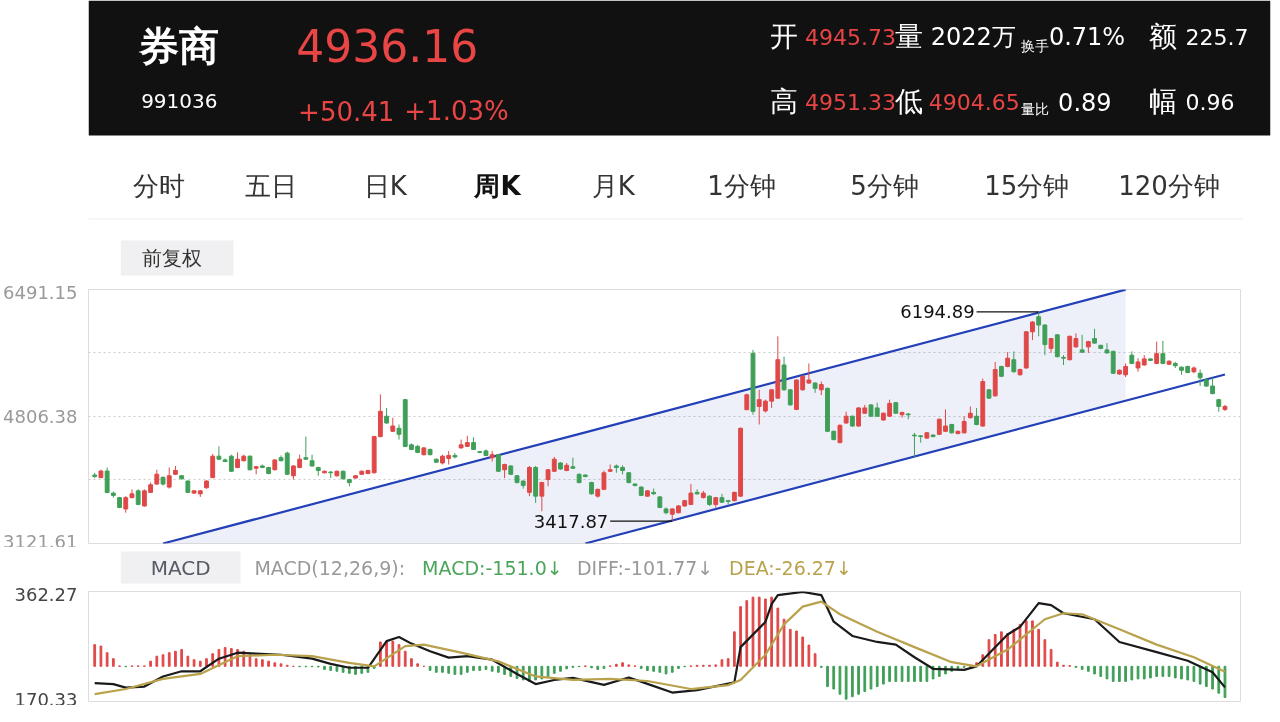 The width and height of the screenshot is (1280, 722). Describe the element at coordinates (1085, 102) in the screenshot. I see `text: 0.89` at that location.